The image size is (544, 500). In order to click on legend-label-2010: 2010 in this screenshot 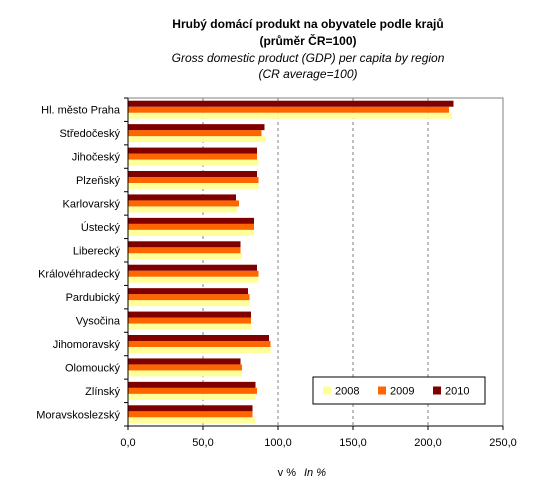, I will do `click(457, 392)`.